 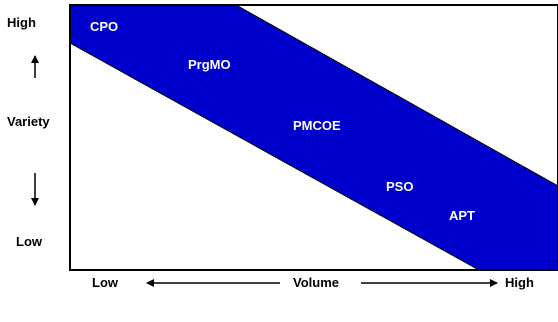 I want to click on band-label-apt: APT, so click(x=462, y=215).